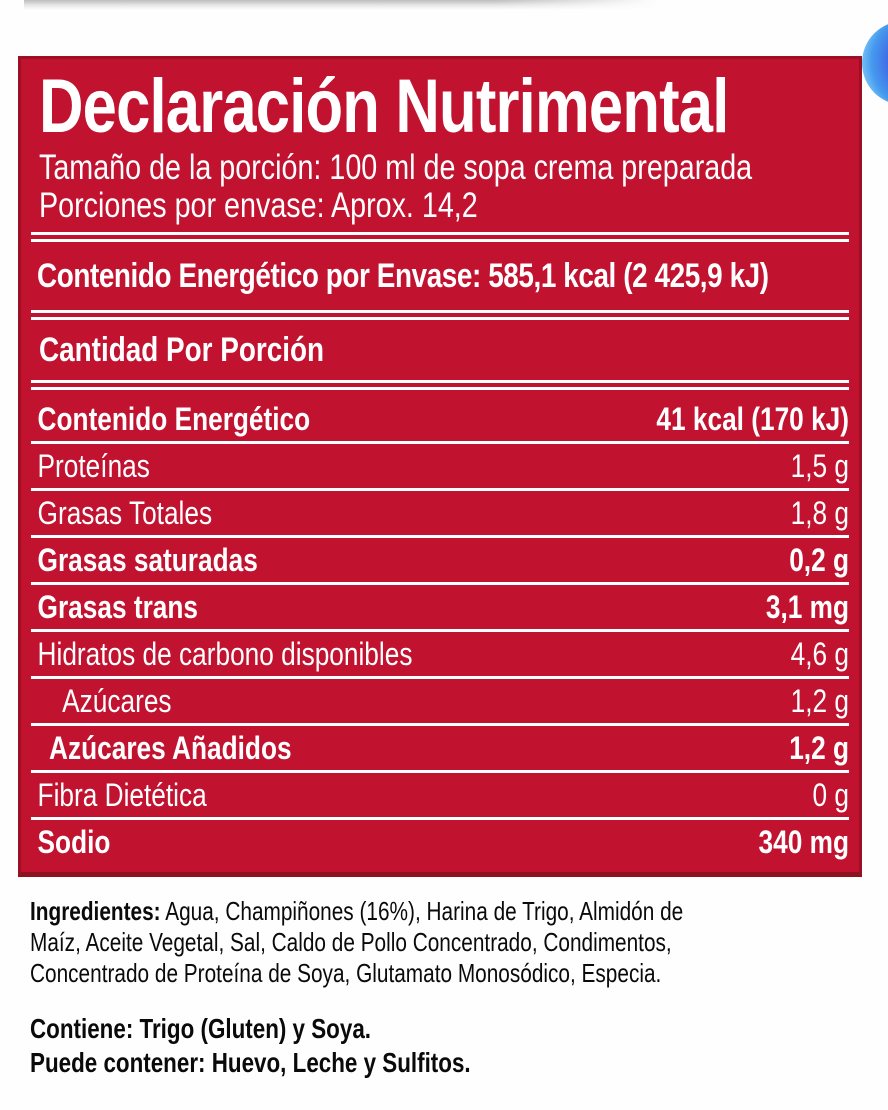 This screenshot has height=1110, width=888. I want to click on nutrient-value: 340 mg, so click(803, 841).